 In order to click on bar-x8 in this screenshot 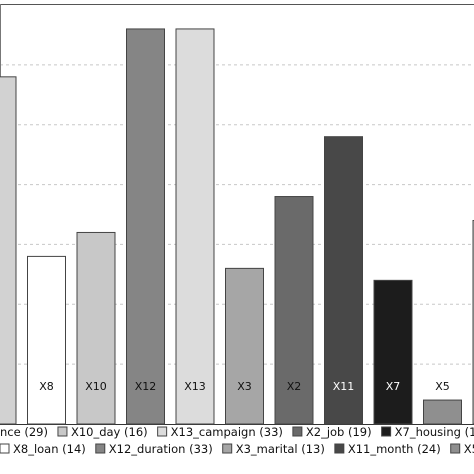, I will do `click(46, 340)`.